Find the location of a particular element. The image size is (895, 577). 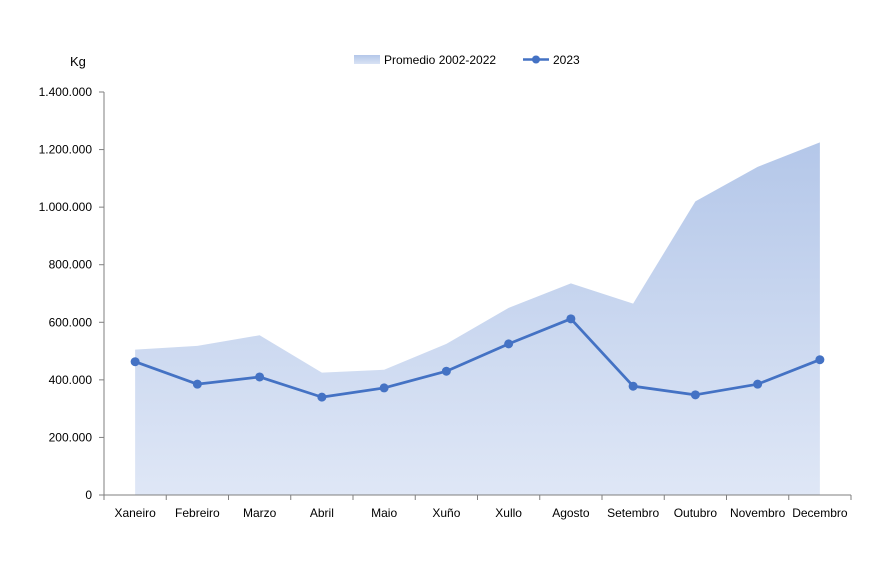

y-tick-label: 1.400.000 is located at coordinates (66, 92).